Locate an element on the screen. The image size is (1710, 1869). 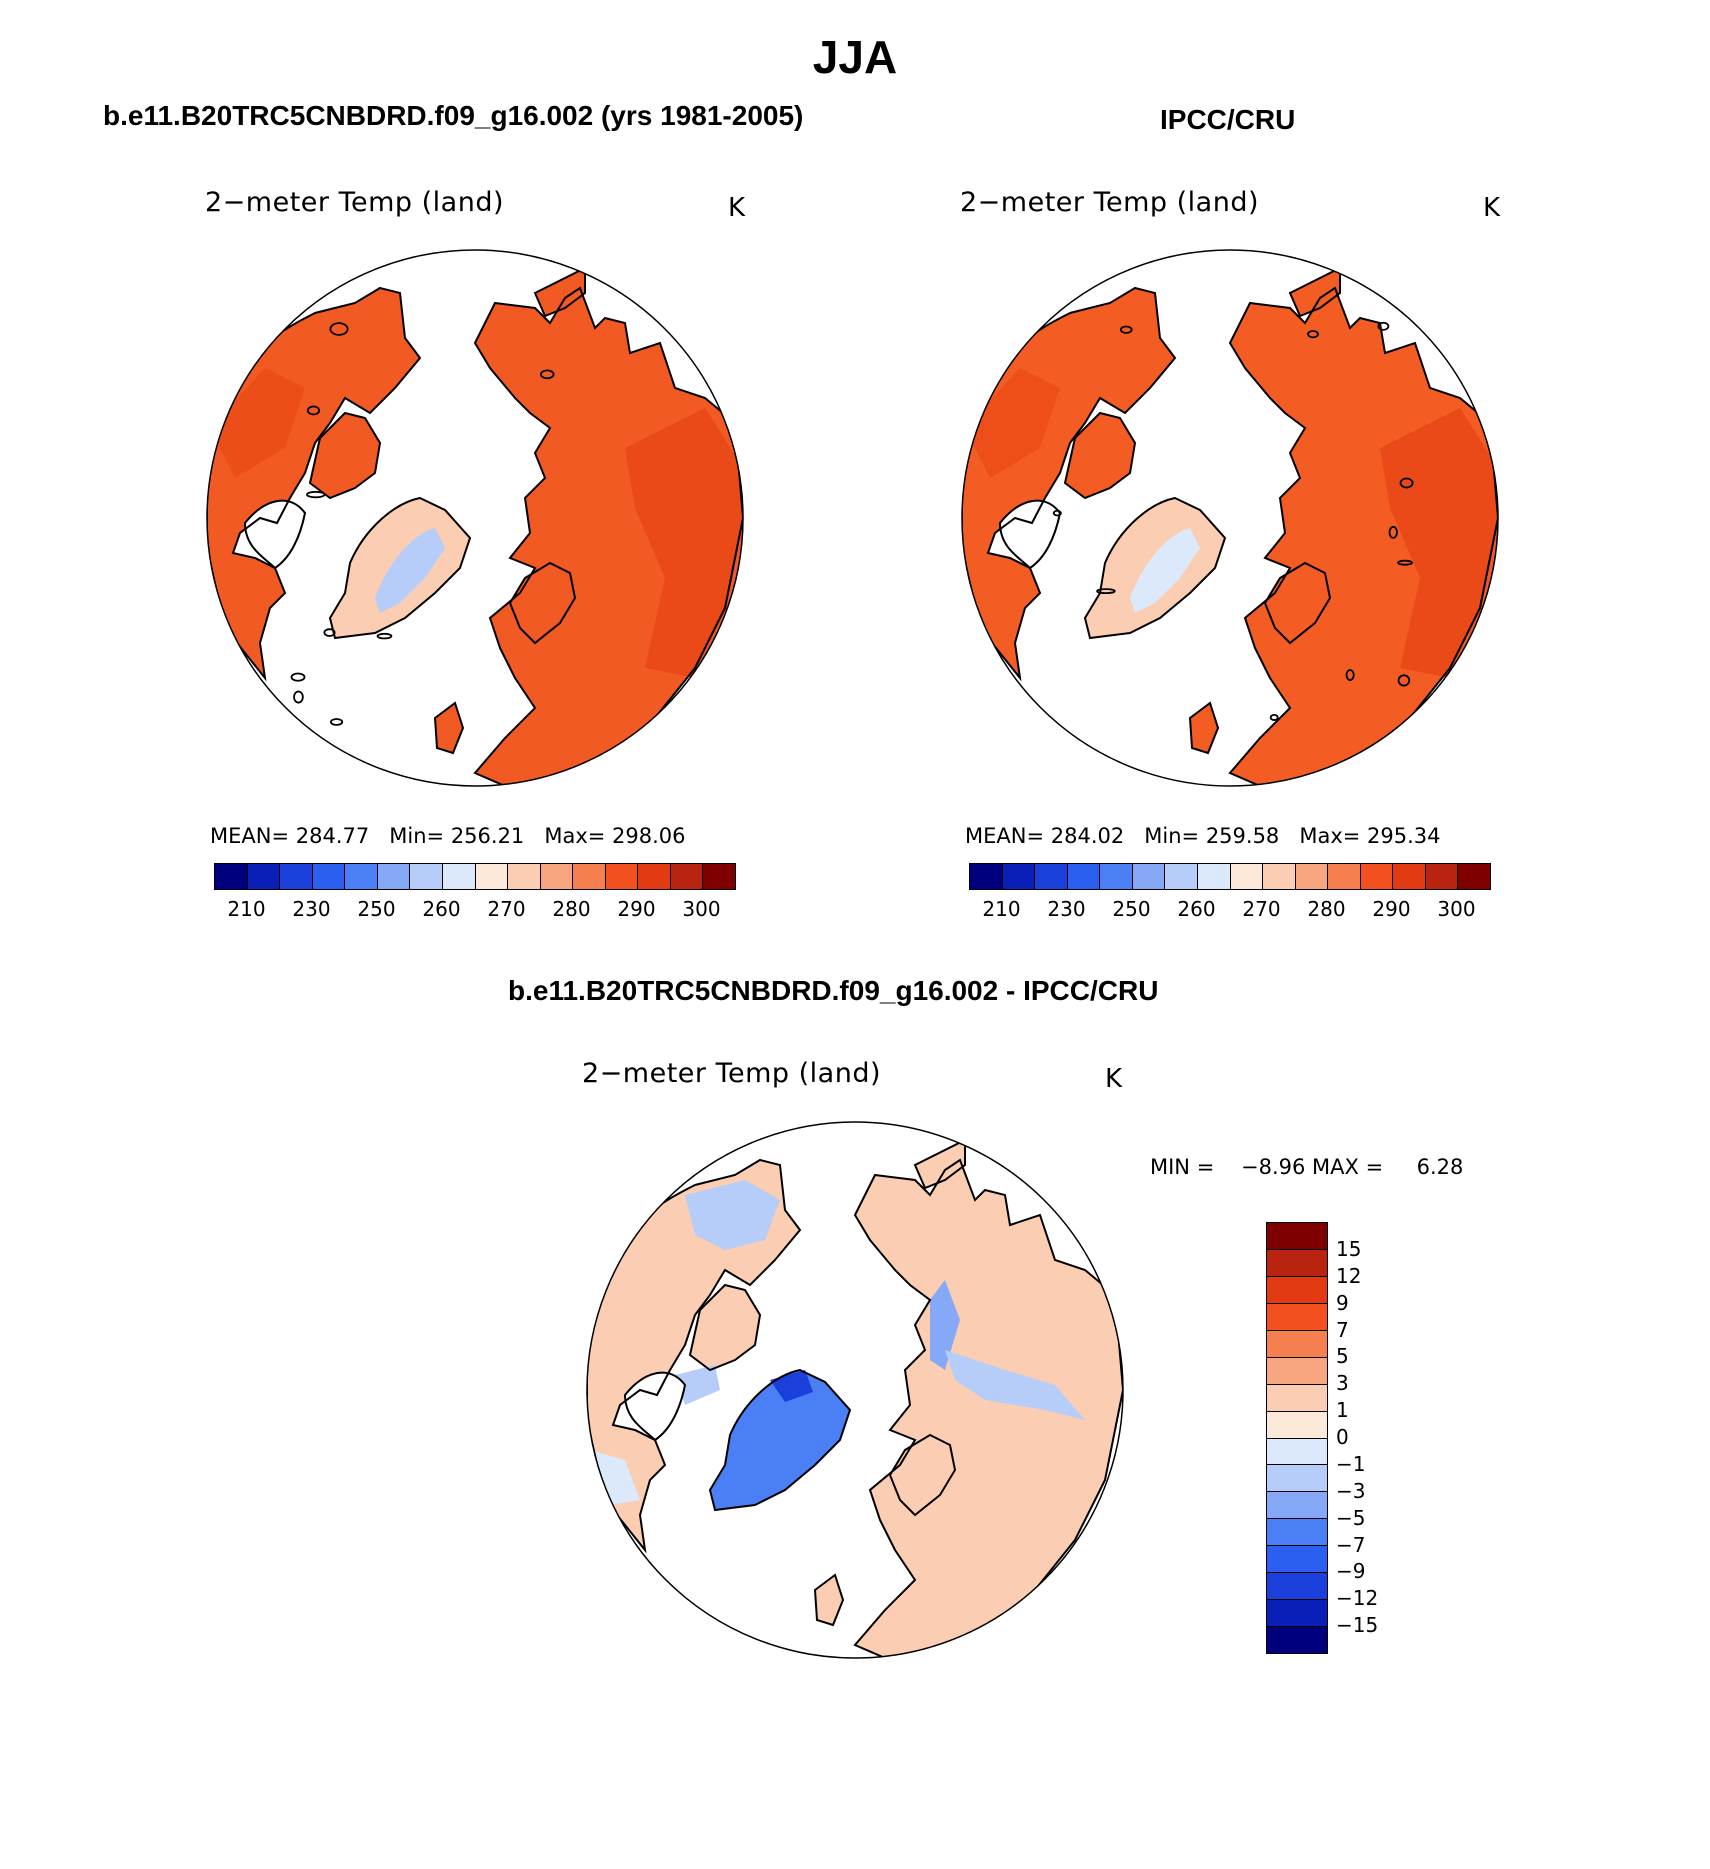
diff-stats: MIN = −8.96 MAX = 6.28 is located at coordinates (1306, 1167).